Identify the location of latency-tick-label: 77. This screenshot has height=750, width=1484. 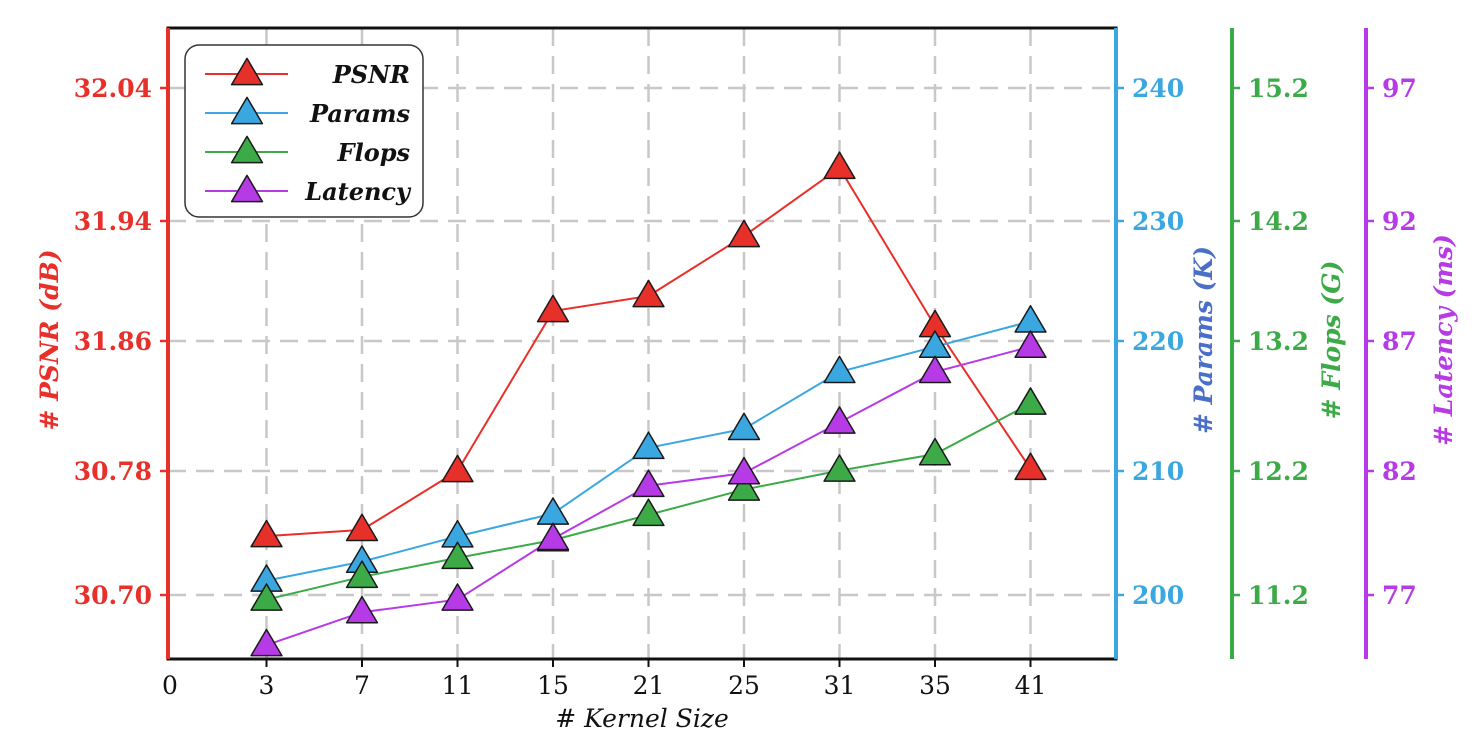
(1399, 595).